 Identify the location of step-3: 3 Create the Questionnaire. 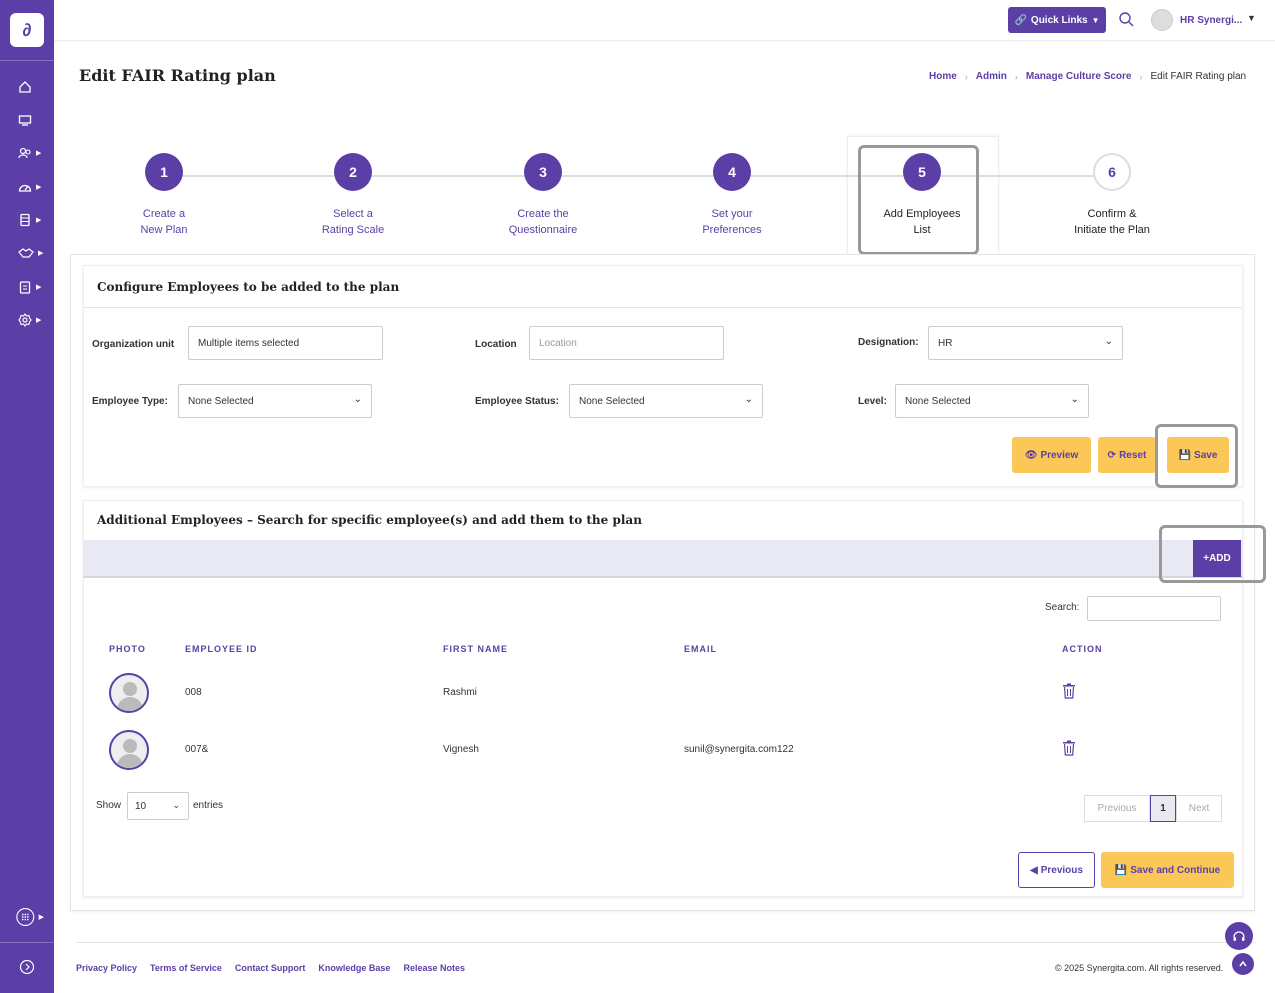
(543, 195).